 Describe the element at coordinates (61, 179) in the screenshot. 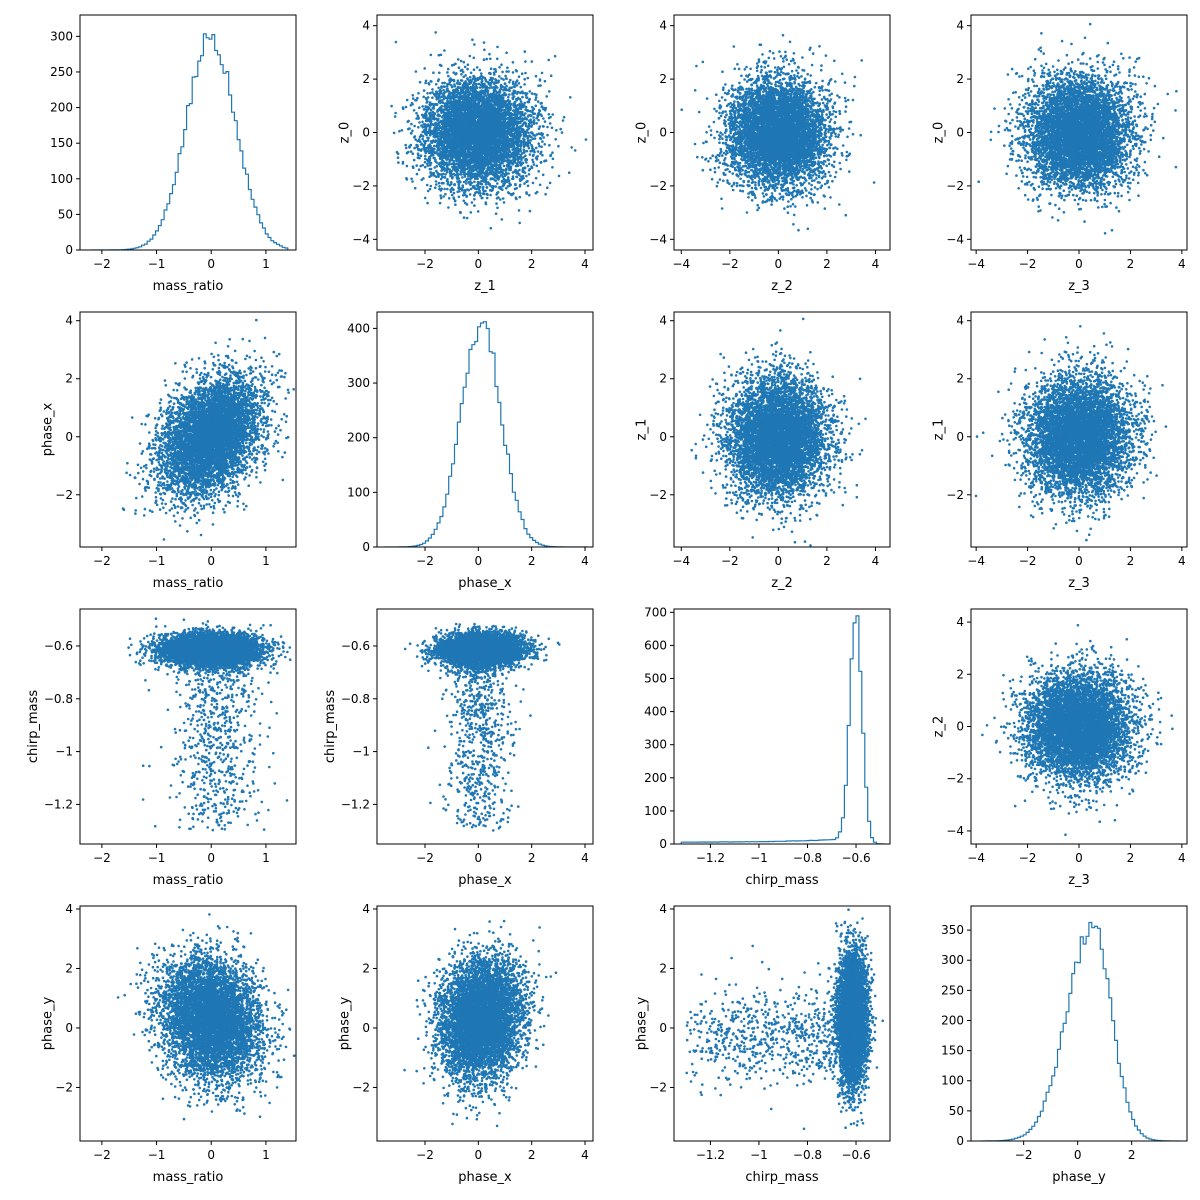

I see `y-tick-label: 100` at that location.